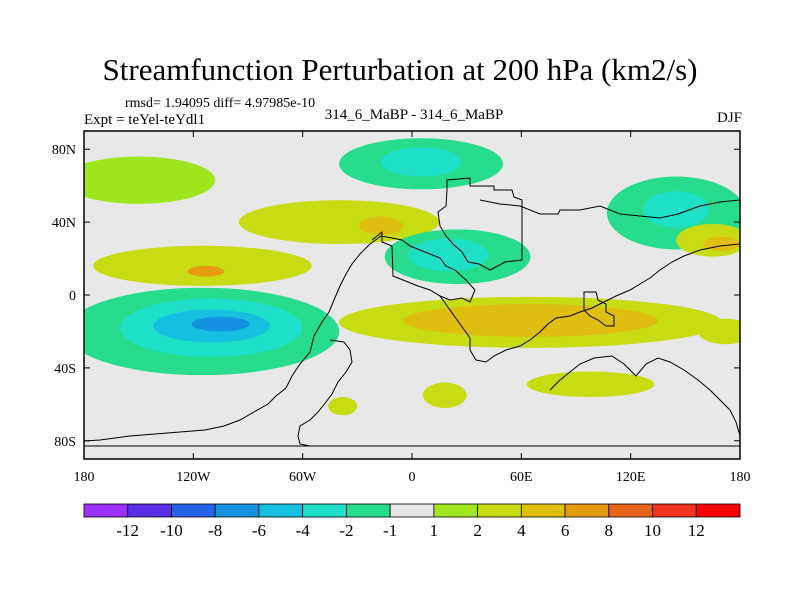 The height and width of the screenshot is (600, 800). I want to click on colorbar-label: -8, so click(215, 530).